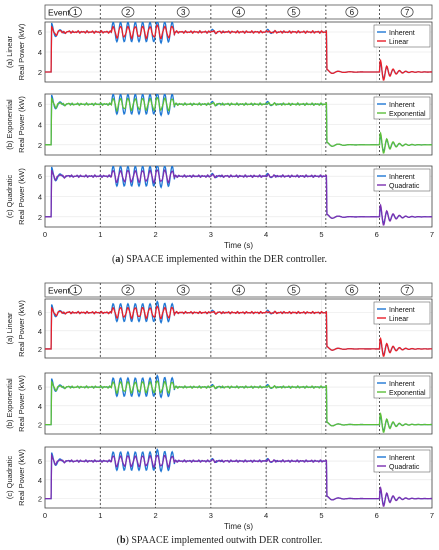 This screenshot has height=550, width=439. I want to click on row-label: (c) Quadratic, so click(9, 478).